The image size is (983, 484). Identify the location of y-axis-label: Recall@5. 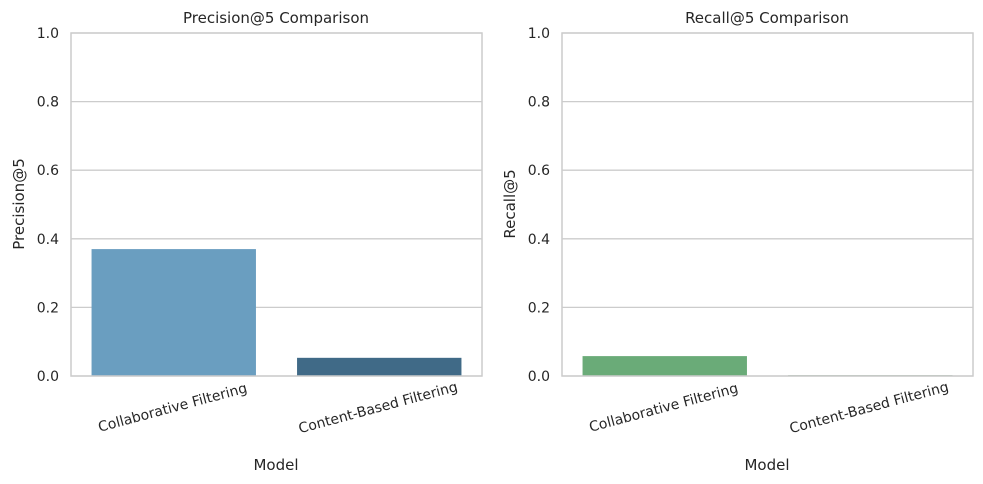
(510, 203).